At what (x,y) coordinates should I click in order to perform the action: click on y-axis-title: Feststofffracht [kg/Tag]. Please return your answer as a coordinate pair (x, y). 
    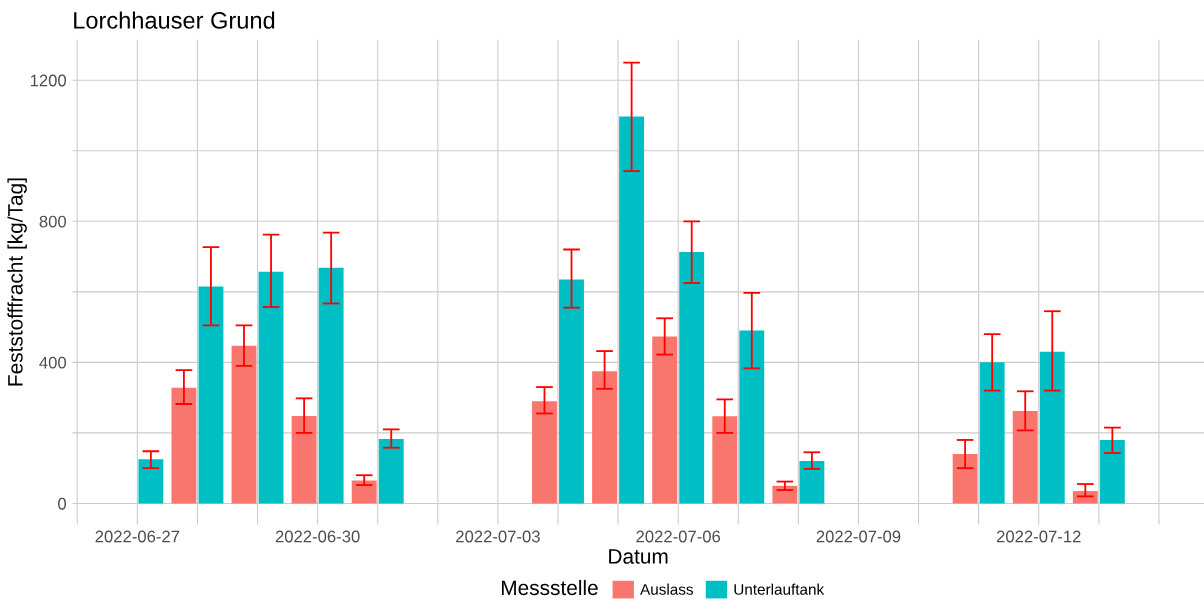
    Looking at the image, I should click on (17, 282).